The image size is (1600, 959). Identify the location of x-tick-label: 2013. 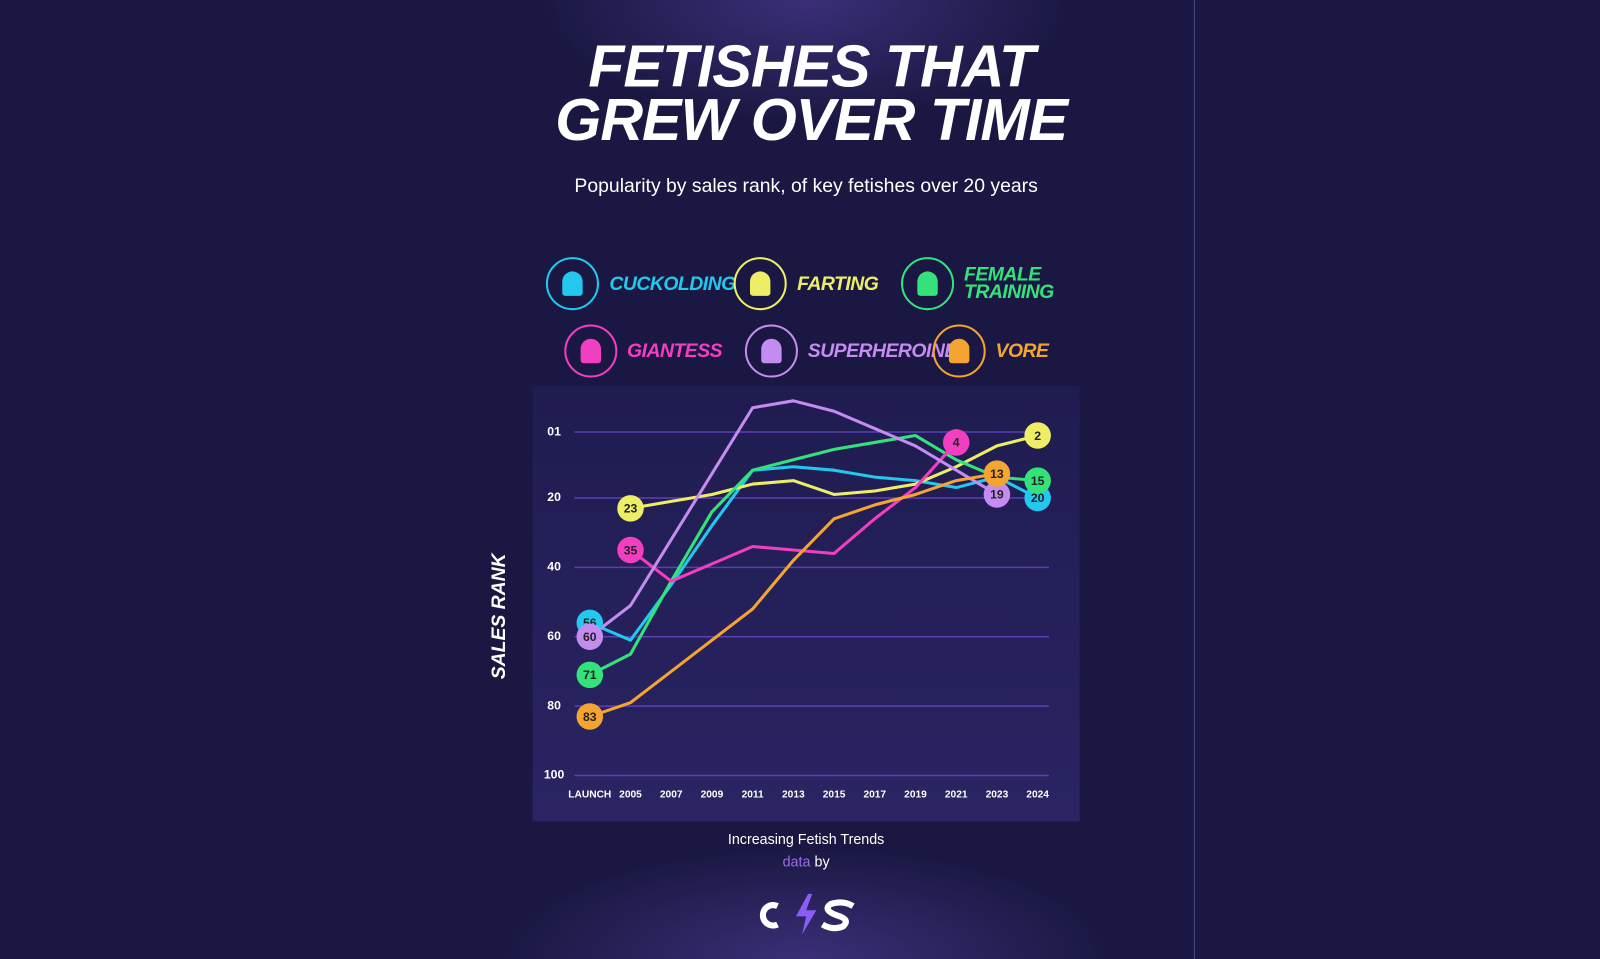
(793, 795).